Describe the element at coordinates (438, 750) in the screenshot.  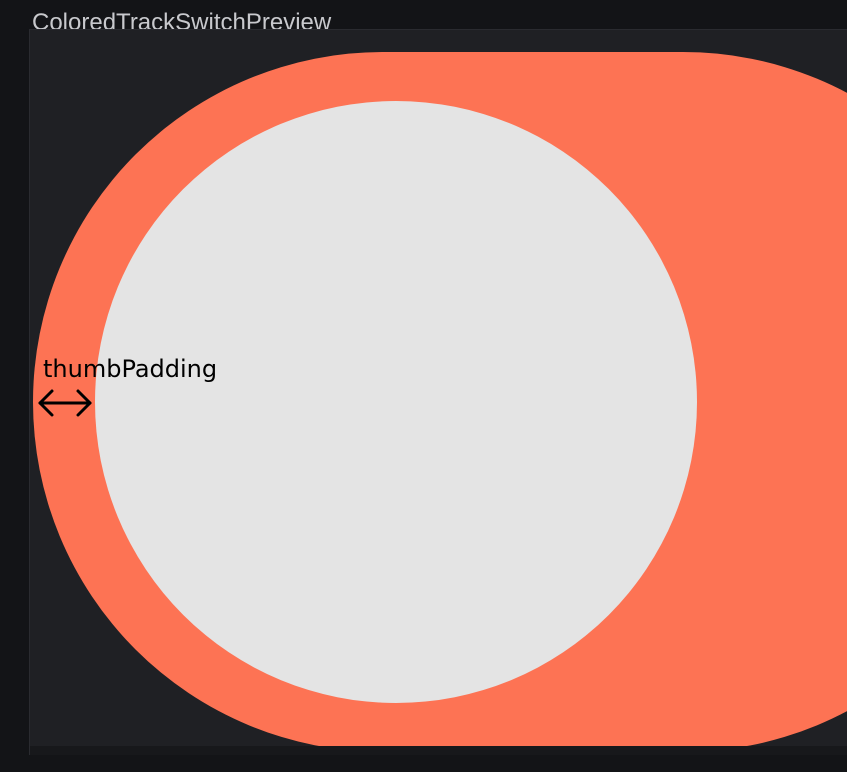
I see `track-bottom-edge` at that location.